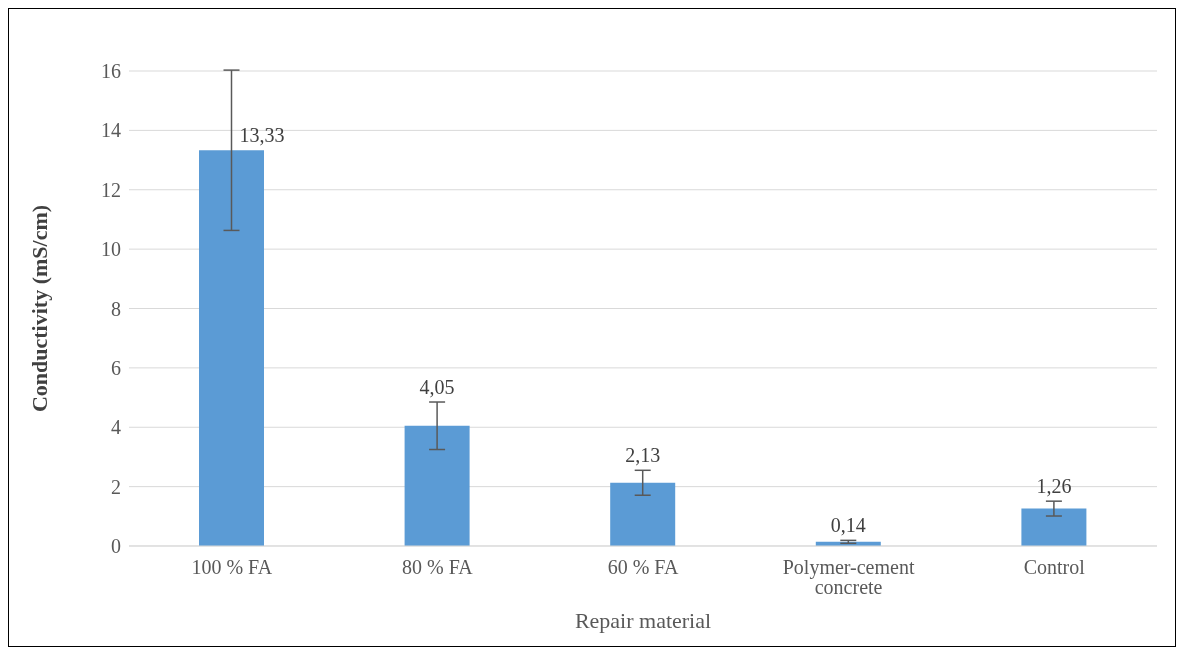  I want to click on y-tick-label: 4, so click(116, 427).